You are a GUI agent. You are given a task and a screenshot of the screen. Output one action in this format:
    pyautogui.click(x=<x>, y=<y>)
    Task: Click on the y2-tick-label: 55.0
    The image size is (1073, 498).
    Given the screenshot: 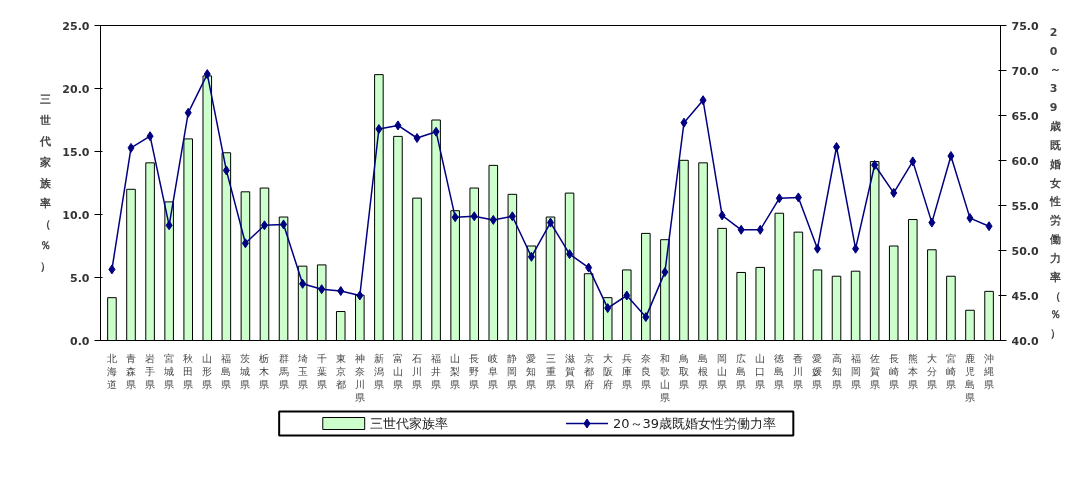 What is the action you would take?
    pyautogui.click(x=1025, y=206)
    